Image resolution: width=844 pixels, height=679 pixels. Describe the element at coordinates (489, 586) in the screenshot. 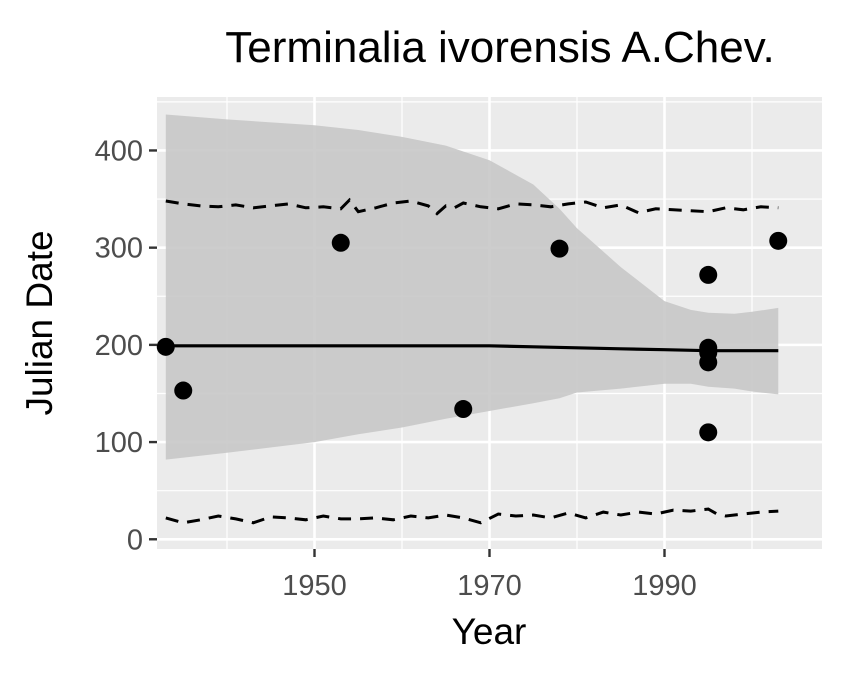

I see `x-tick-label: 1970` at that location.